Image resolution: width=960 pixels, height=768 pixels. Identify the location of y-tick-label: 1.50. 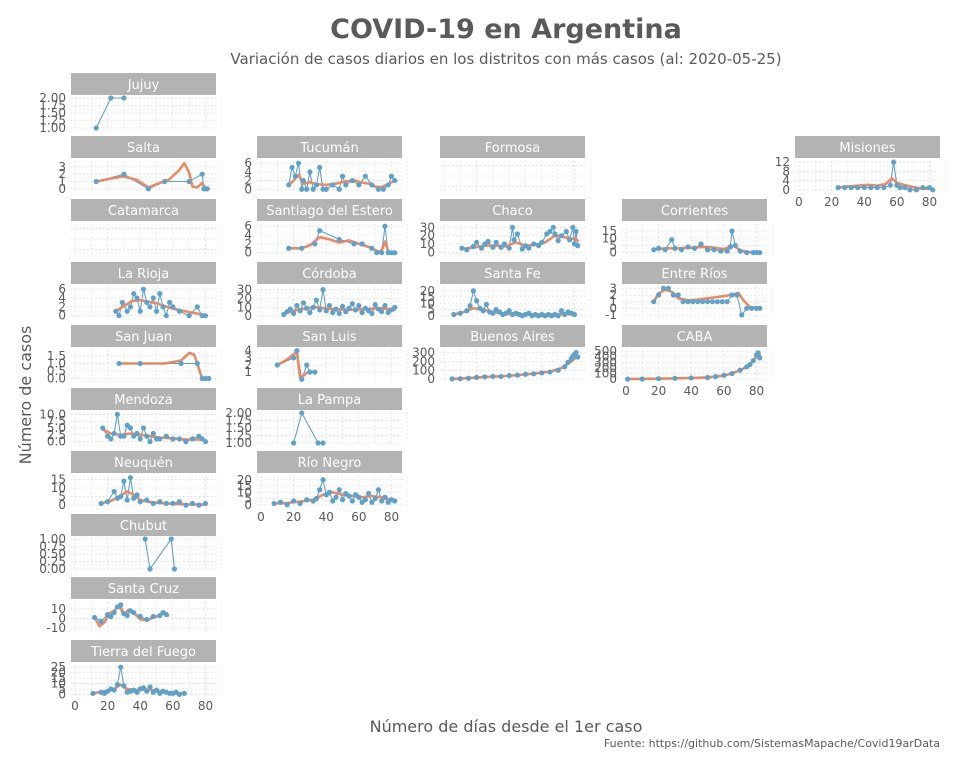
(52, 113).